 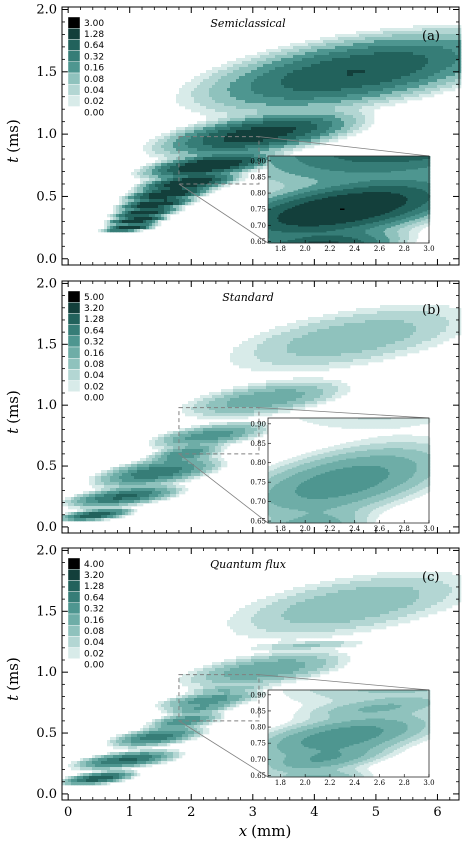 I want to click on colorbar-label: 3.00, so click(x=94, y=24).